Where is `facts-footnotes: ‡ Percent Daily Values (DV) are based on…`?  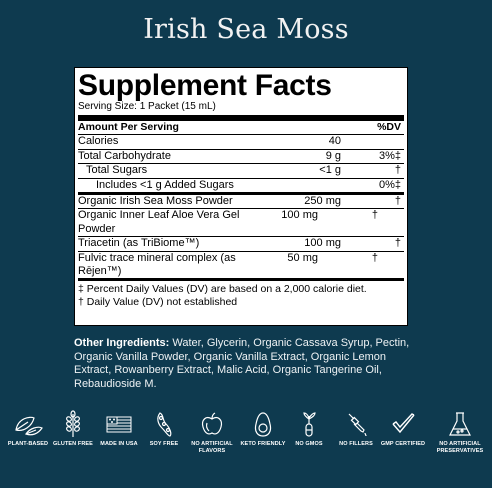 facts-footnotes: ‡ Percent Daily Values (DV) are based on… is located at coordinates (241, 295).